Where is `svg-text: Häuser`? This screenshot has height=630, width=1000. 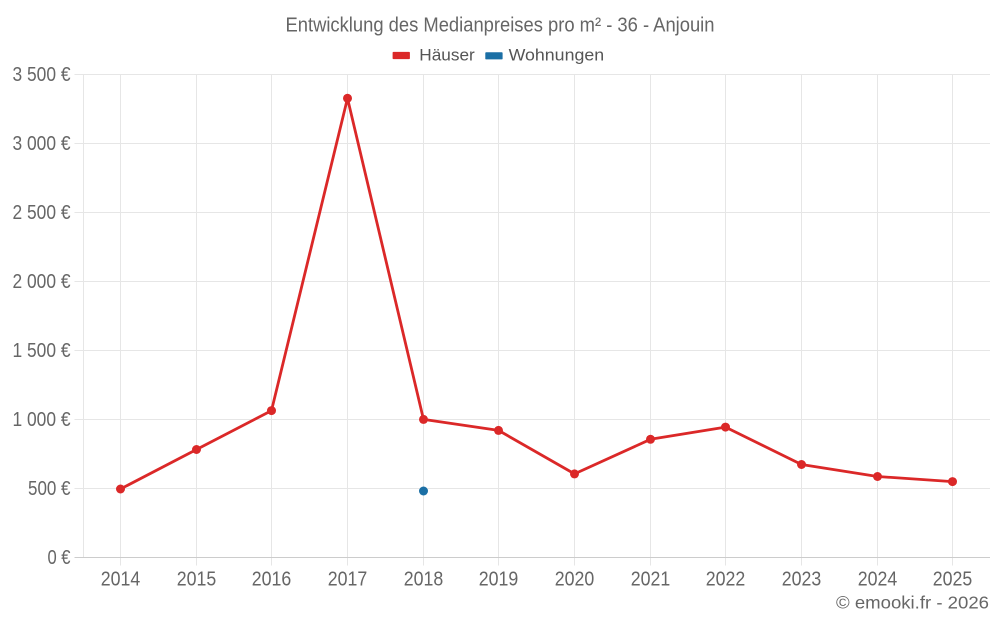
svg-text: Häuser is located at coordinates (447, 55).